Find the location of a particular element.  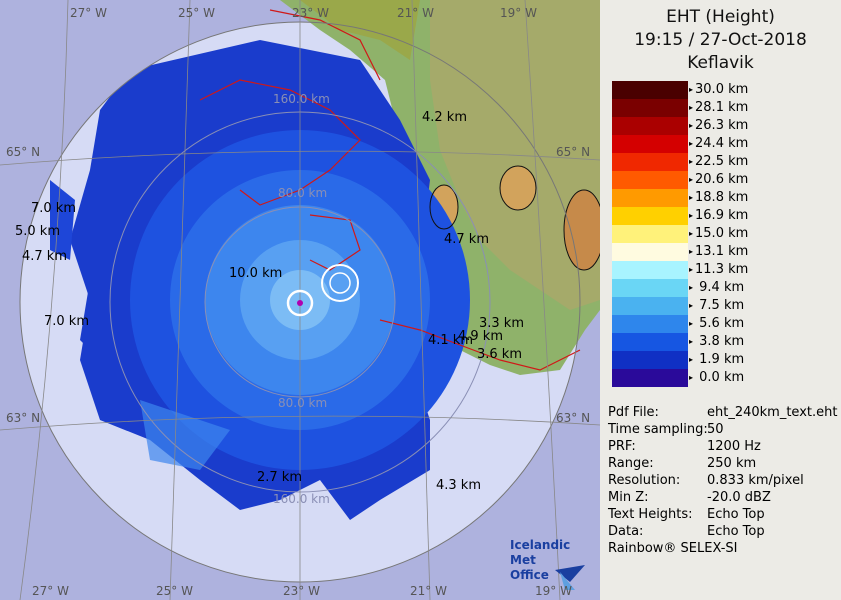

height-label: 4.1 km is located at coordinates (450, 340).